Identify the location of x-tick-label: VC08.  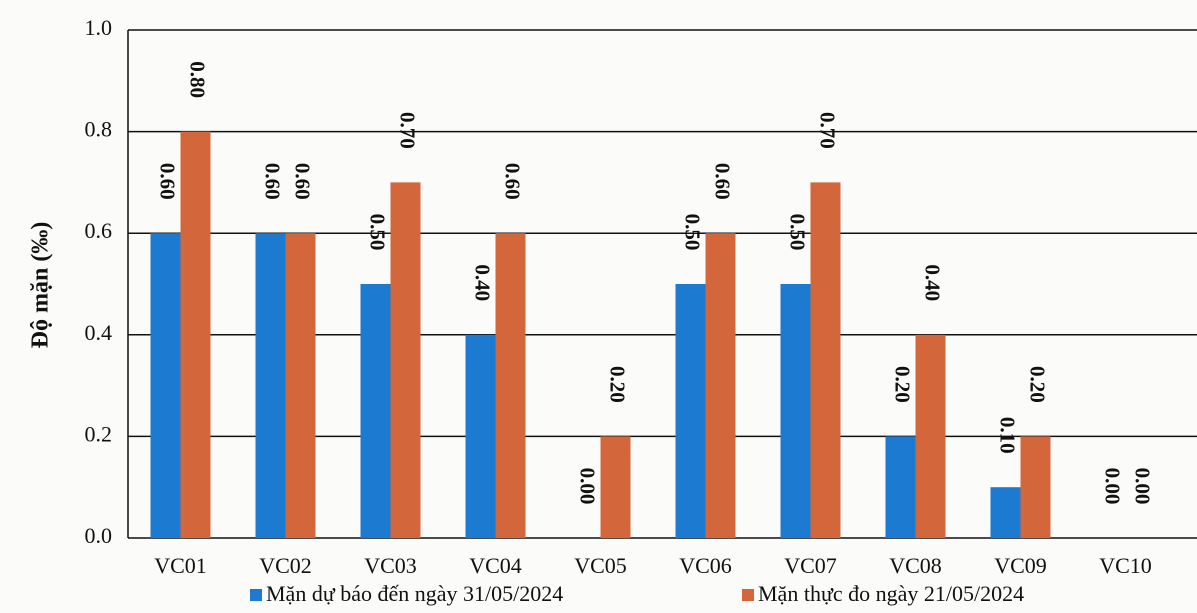
(915, 565).